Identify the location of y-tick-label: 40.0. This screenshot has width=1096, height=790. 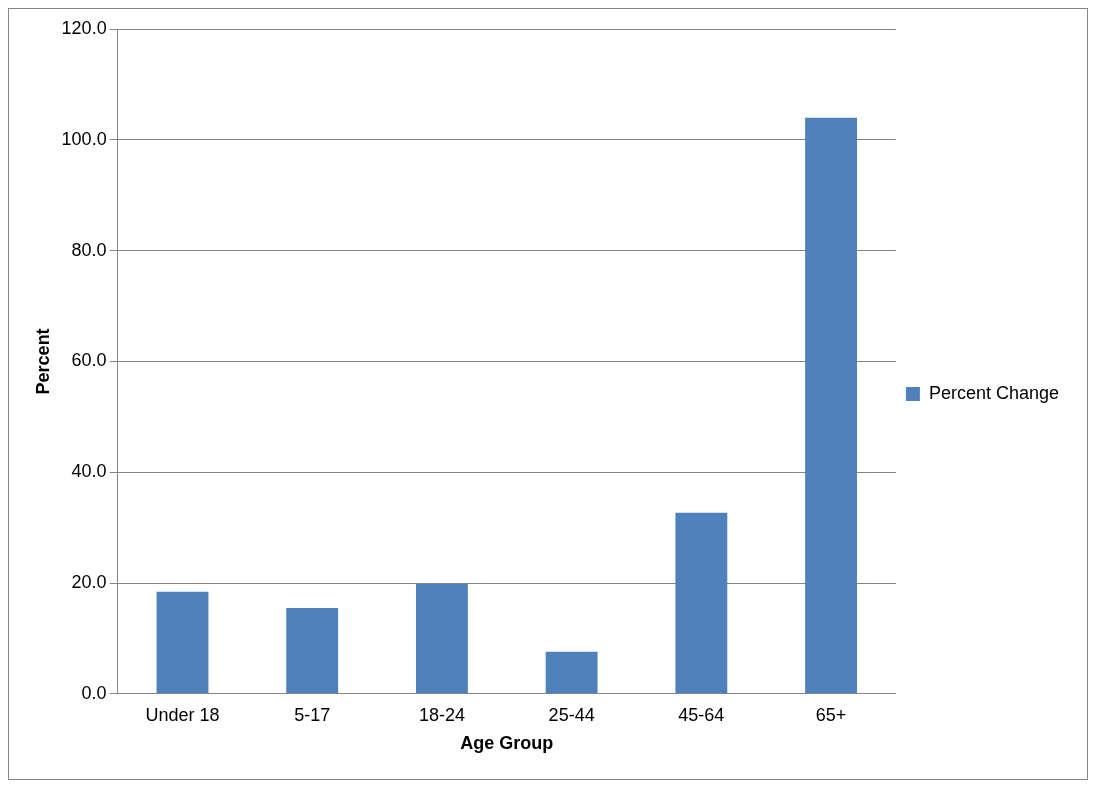
(89, 471).